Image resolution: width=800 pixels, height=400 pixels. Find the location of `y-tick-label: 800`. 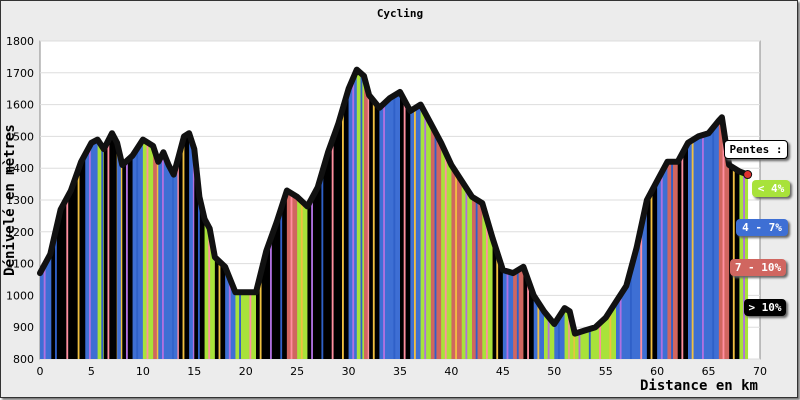

y-tick-label: 800 is located at coordinates (23, 359).